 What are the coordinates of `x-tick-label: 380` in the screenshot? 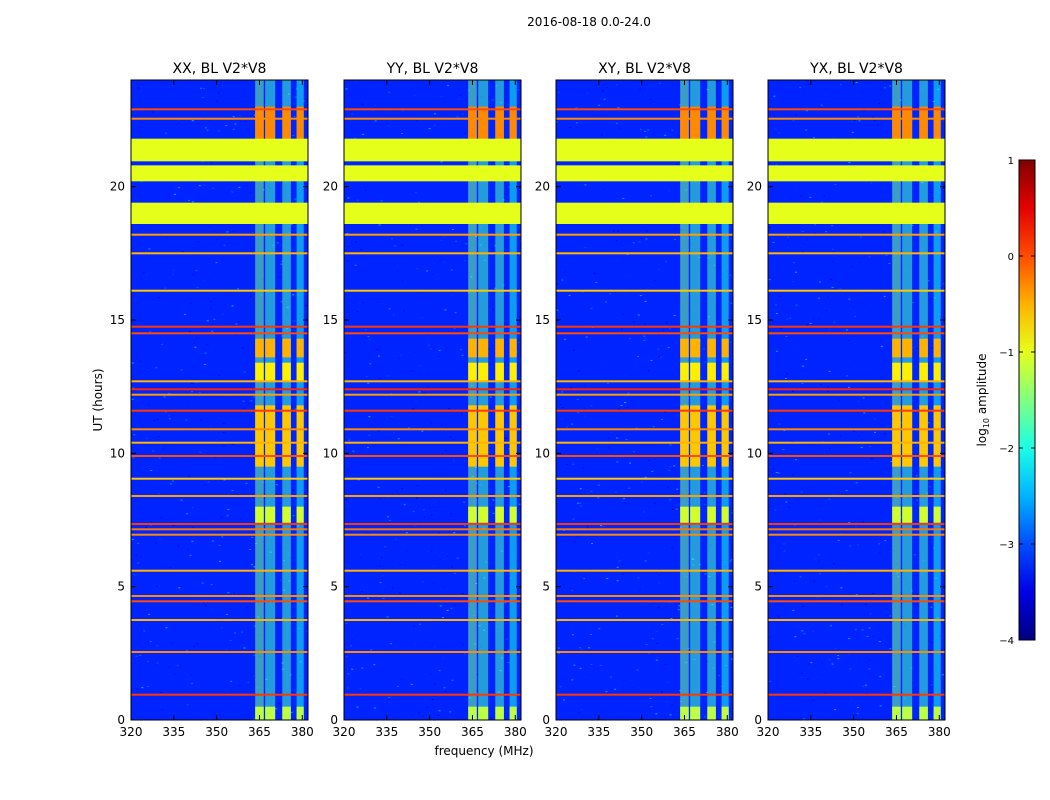 It's located at (302, 732).